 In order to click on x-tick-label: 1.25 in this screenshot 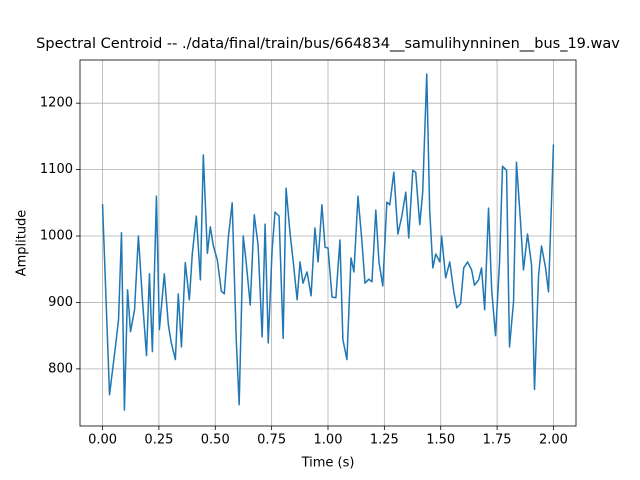, I will do `click(384, 440)`.